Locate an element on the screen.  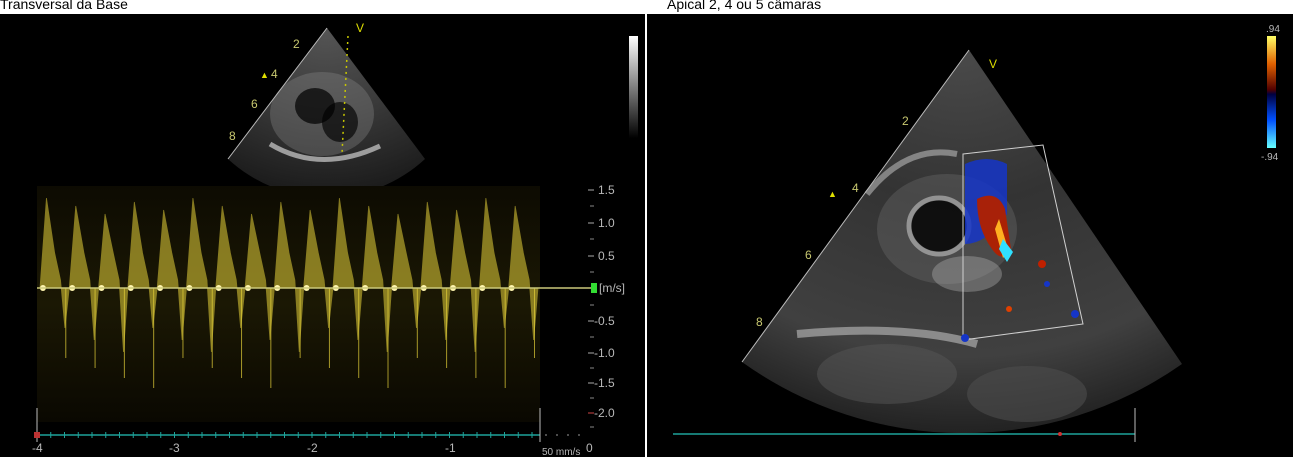
velocity-tick-1.0: 1.0 is located at coordinates (606, 223).